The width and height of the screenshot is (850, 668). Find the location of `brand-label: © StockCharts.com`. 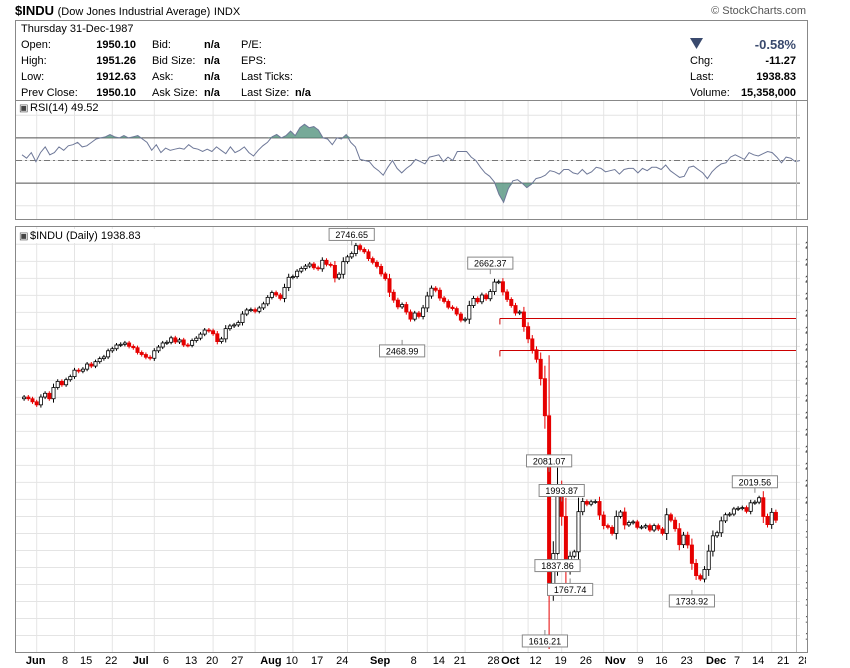

brand-label: © StockCharts.com is located at coordinates (758, 11).